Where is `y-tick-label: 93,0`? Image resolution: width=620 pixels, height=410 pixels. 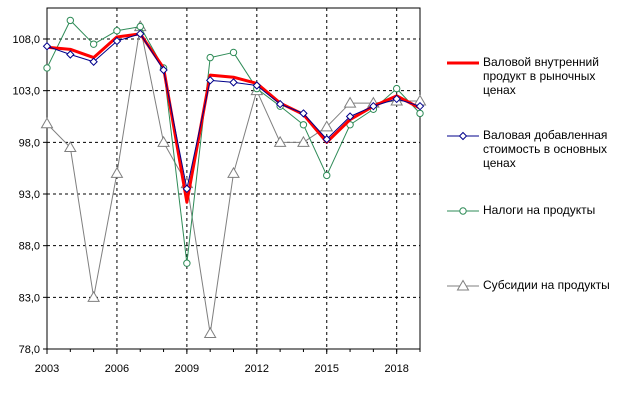
y-tick-label: 93,0 is located at coordinates (29, 195).